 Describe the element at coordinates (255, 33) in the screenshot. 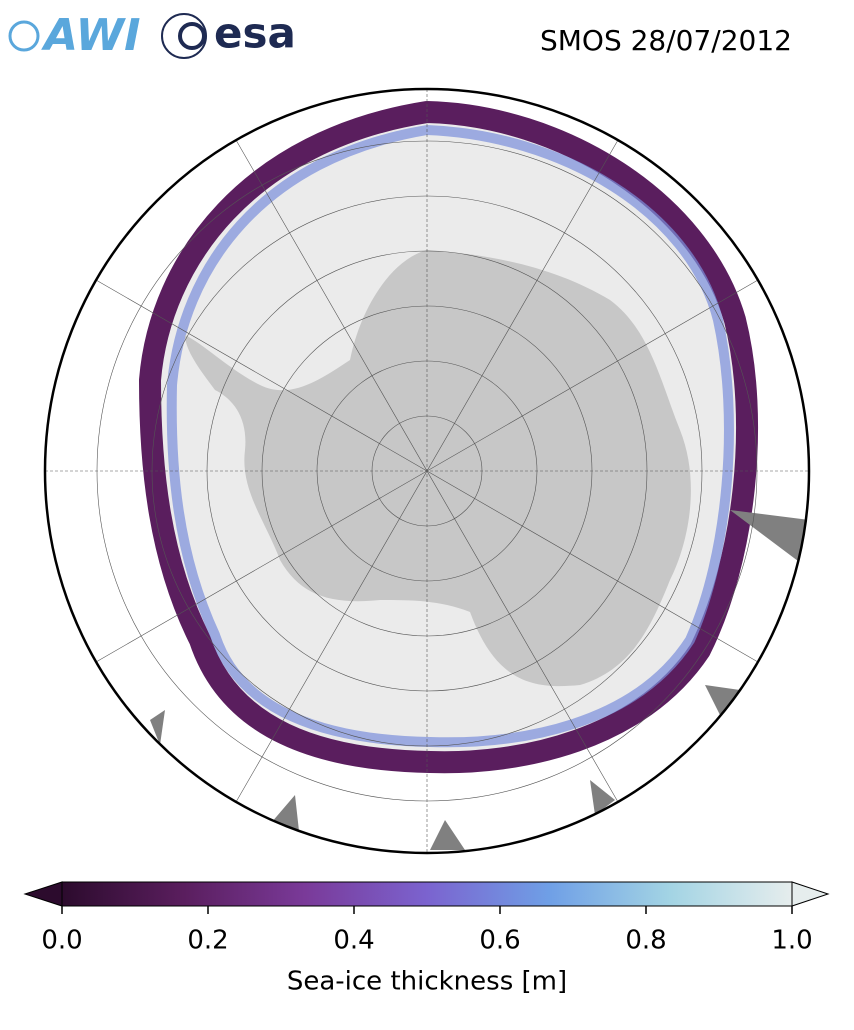

I see `esa-text: esa` at that location.